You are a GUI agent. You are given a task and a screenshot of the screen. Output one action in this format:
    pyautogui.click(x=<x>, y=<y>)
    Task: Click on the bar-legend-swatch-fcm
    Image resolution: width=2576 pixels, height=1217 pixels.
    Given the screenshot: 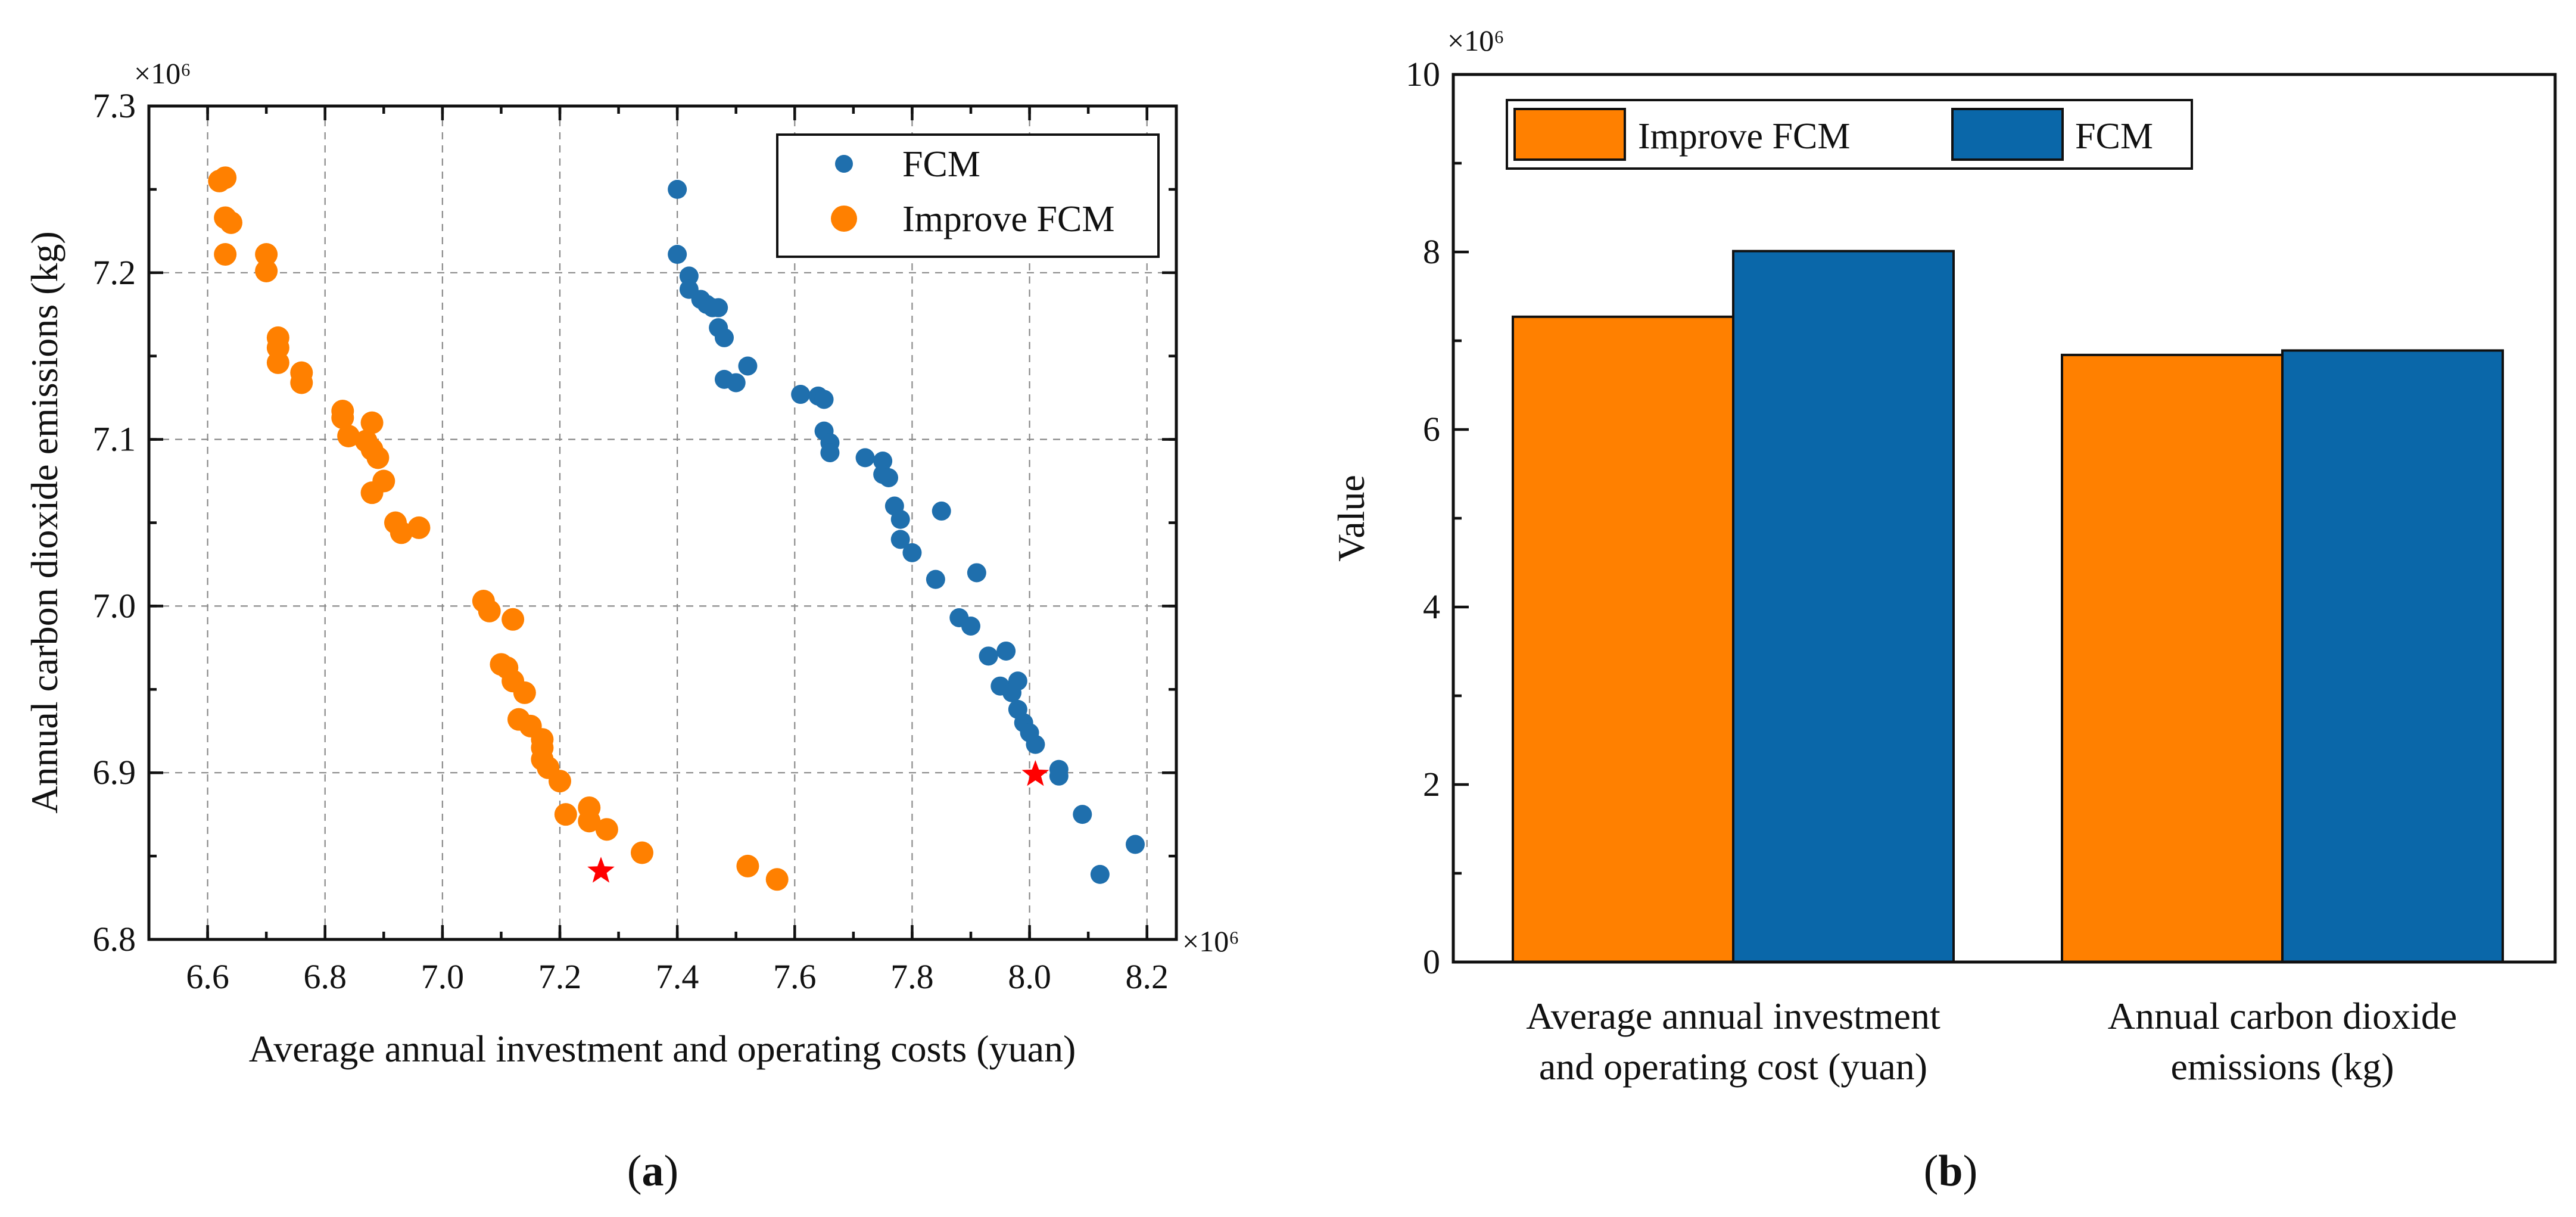 What is the action you would take?
    pyautogui.click(x=2008, y=135)
    